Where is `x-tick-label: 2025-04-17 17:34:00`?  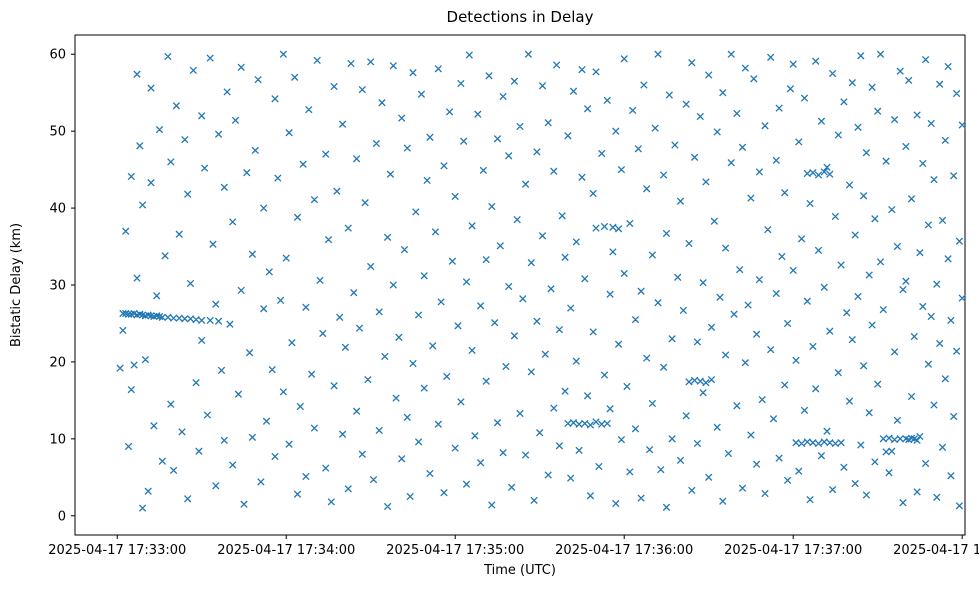 x-tick-label: 2025-04-17 17:34:00 is located at coordinates (286, 550).